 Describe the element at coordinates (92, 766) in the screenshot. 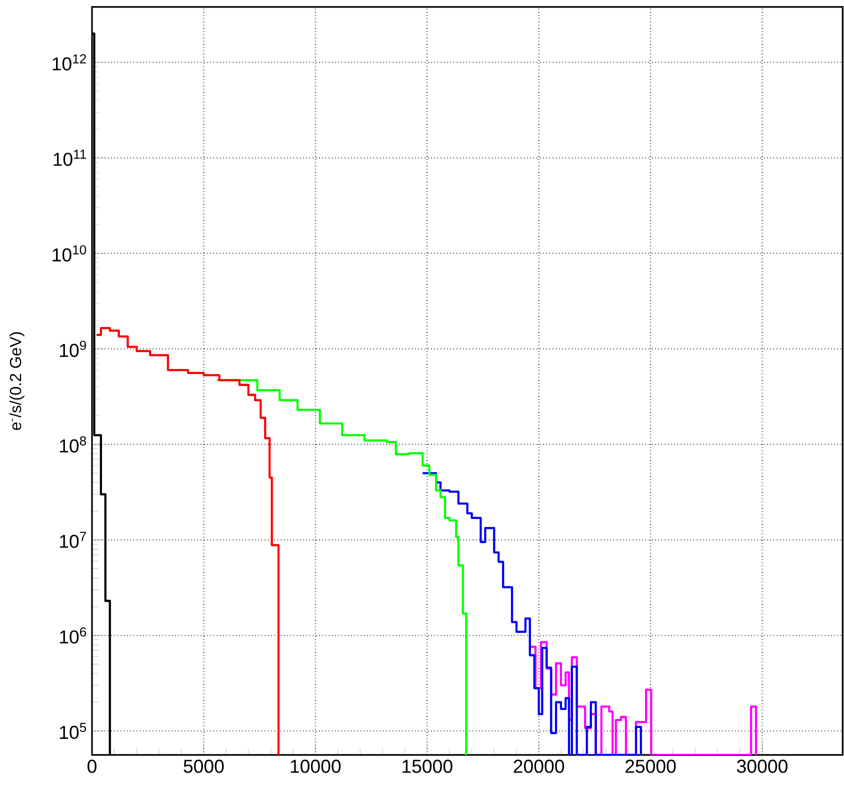

I see `x-tick-label: 0` at that location.